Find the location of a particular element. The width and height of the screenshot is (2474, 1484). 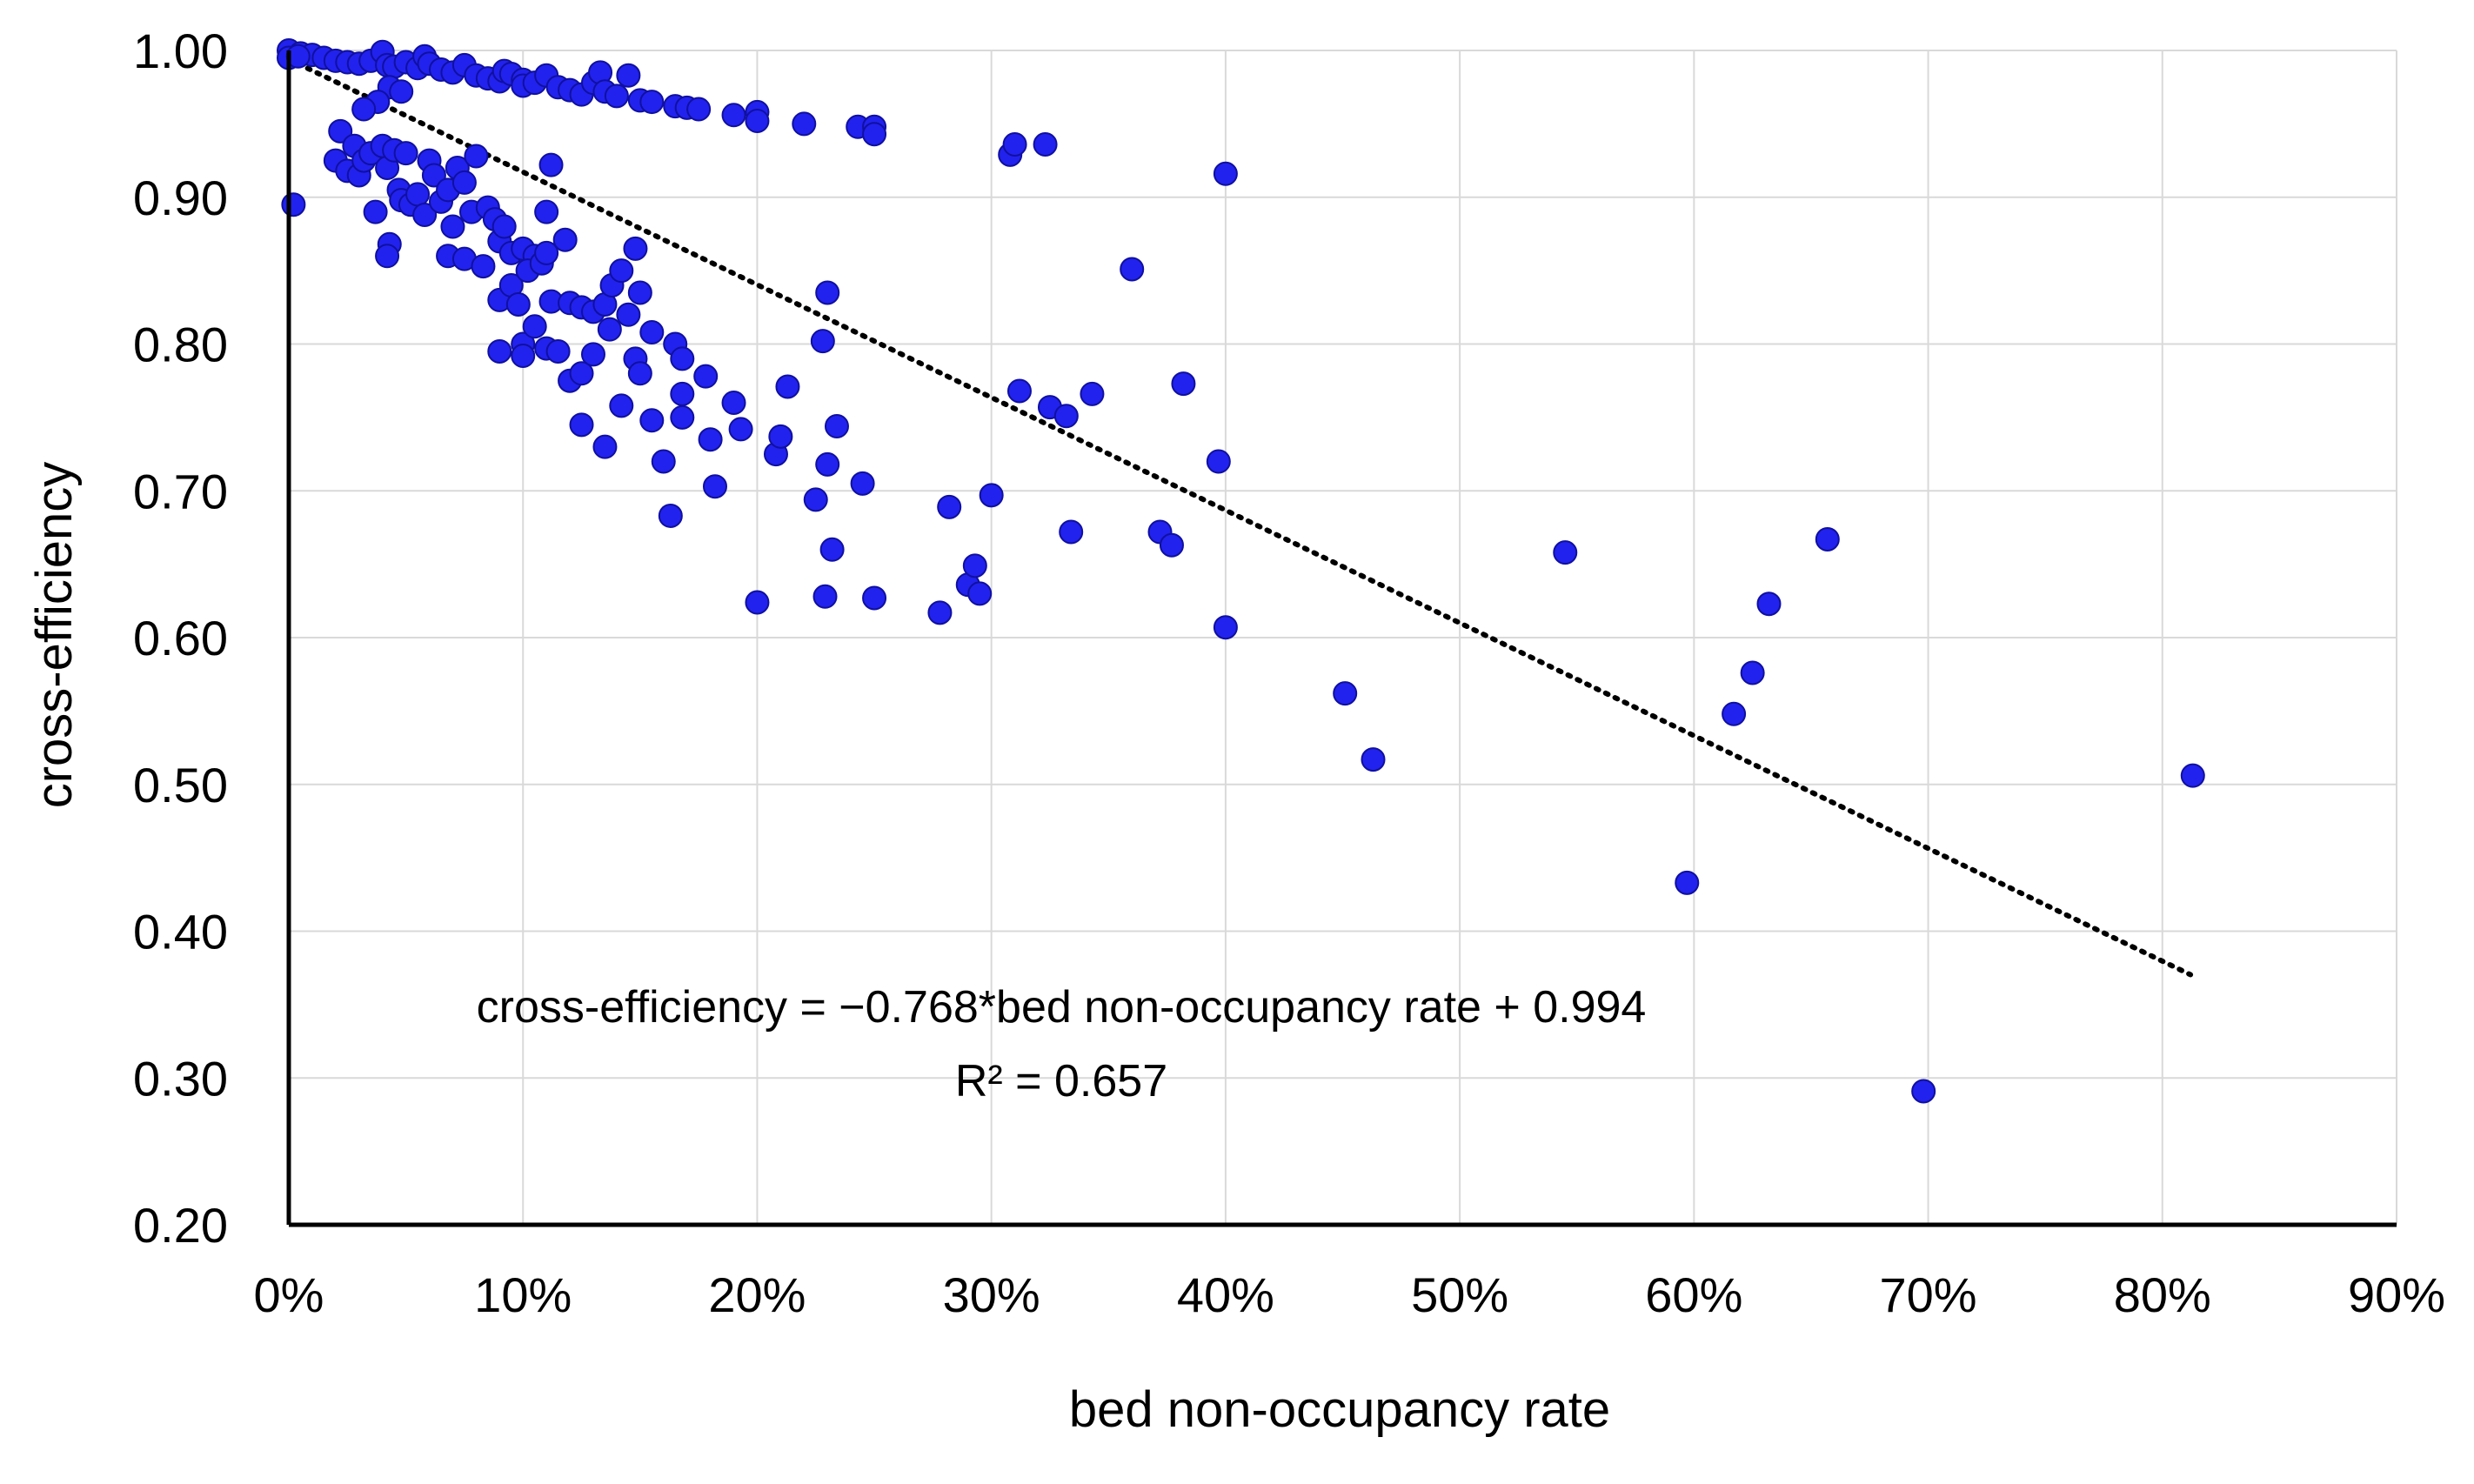

x-axis-title: bed non-occupancy rate is located at coordinates (1339, 1409).